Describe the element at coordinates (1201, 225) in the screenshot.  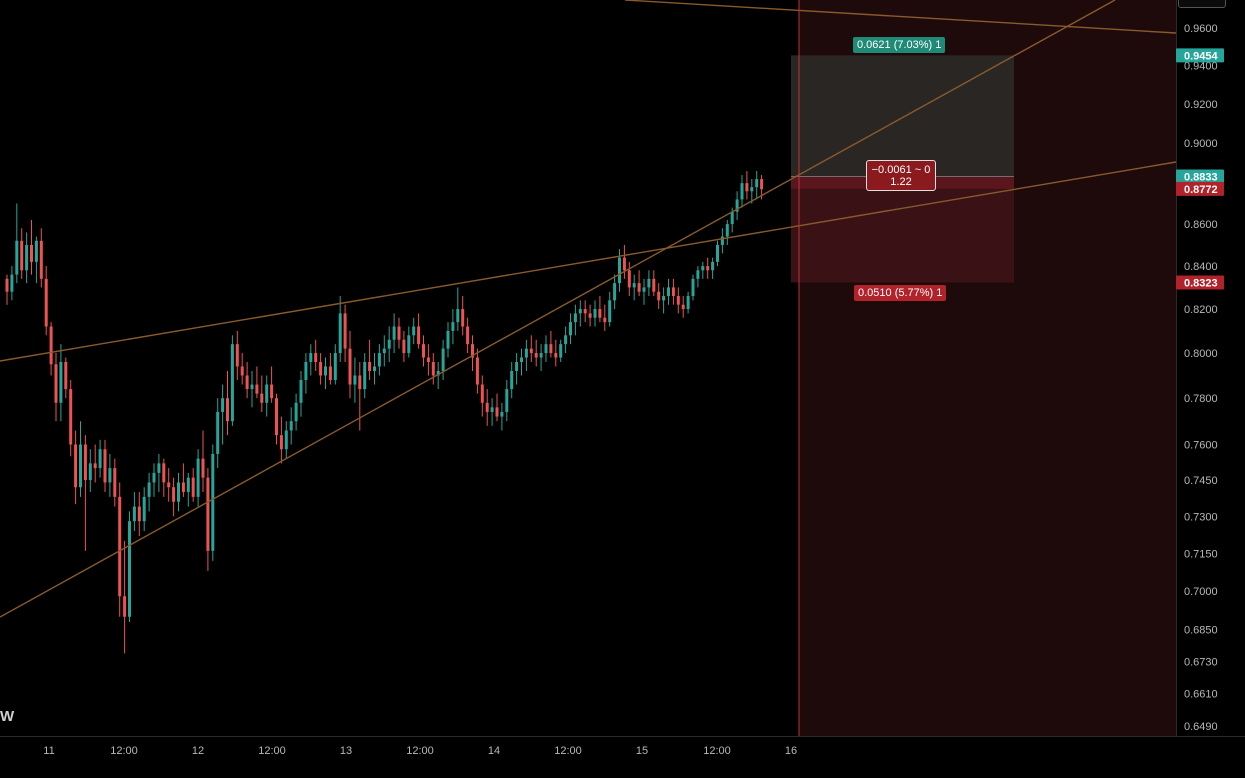
I see `y-tick-label: 0.8600` at that location.